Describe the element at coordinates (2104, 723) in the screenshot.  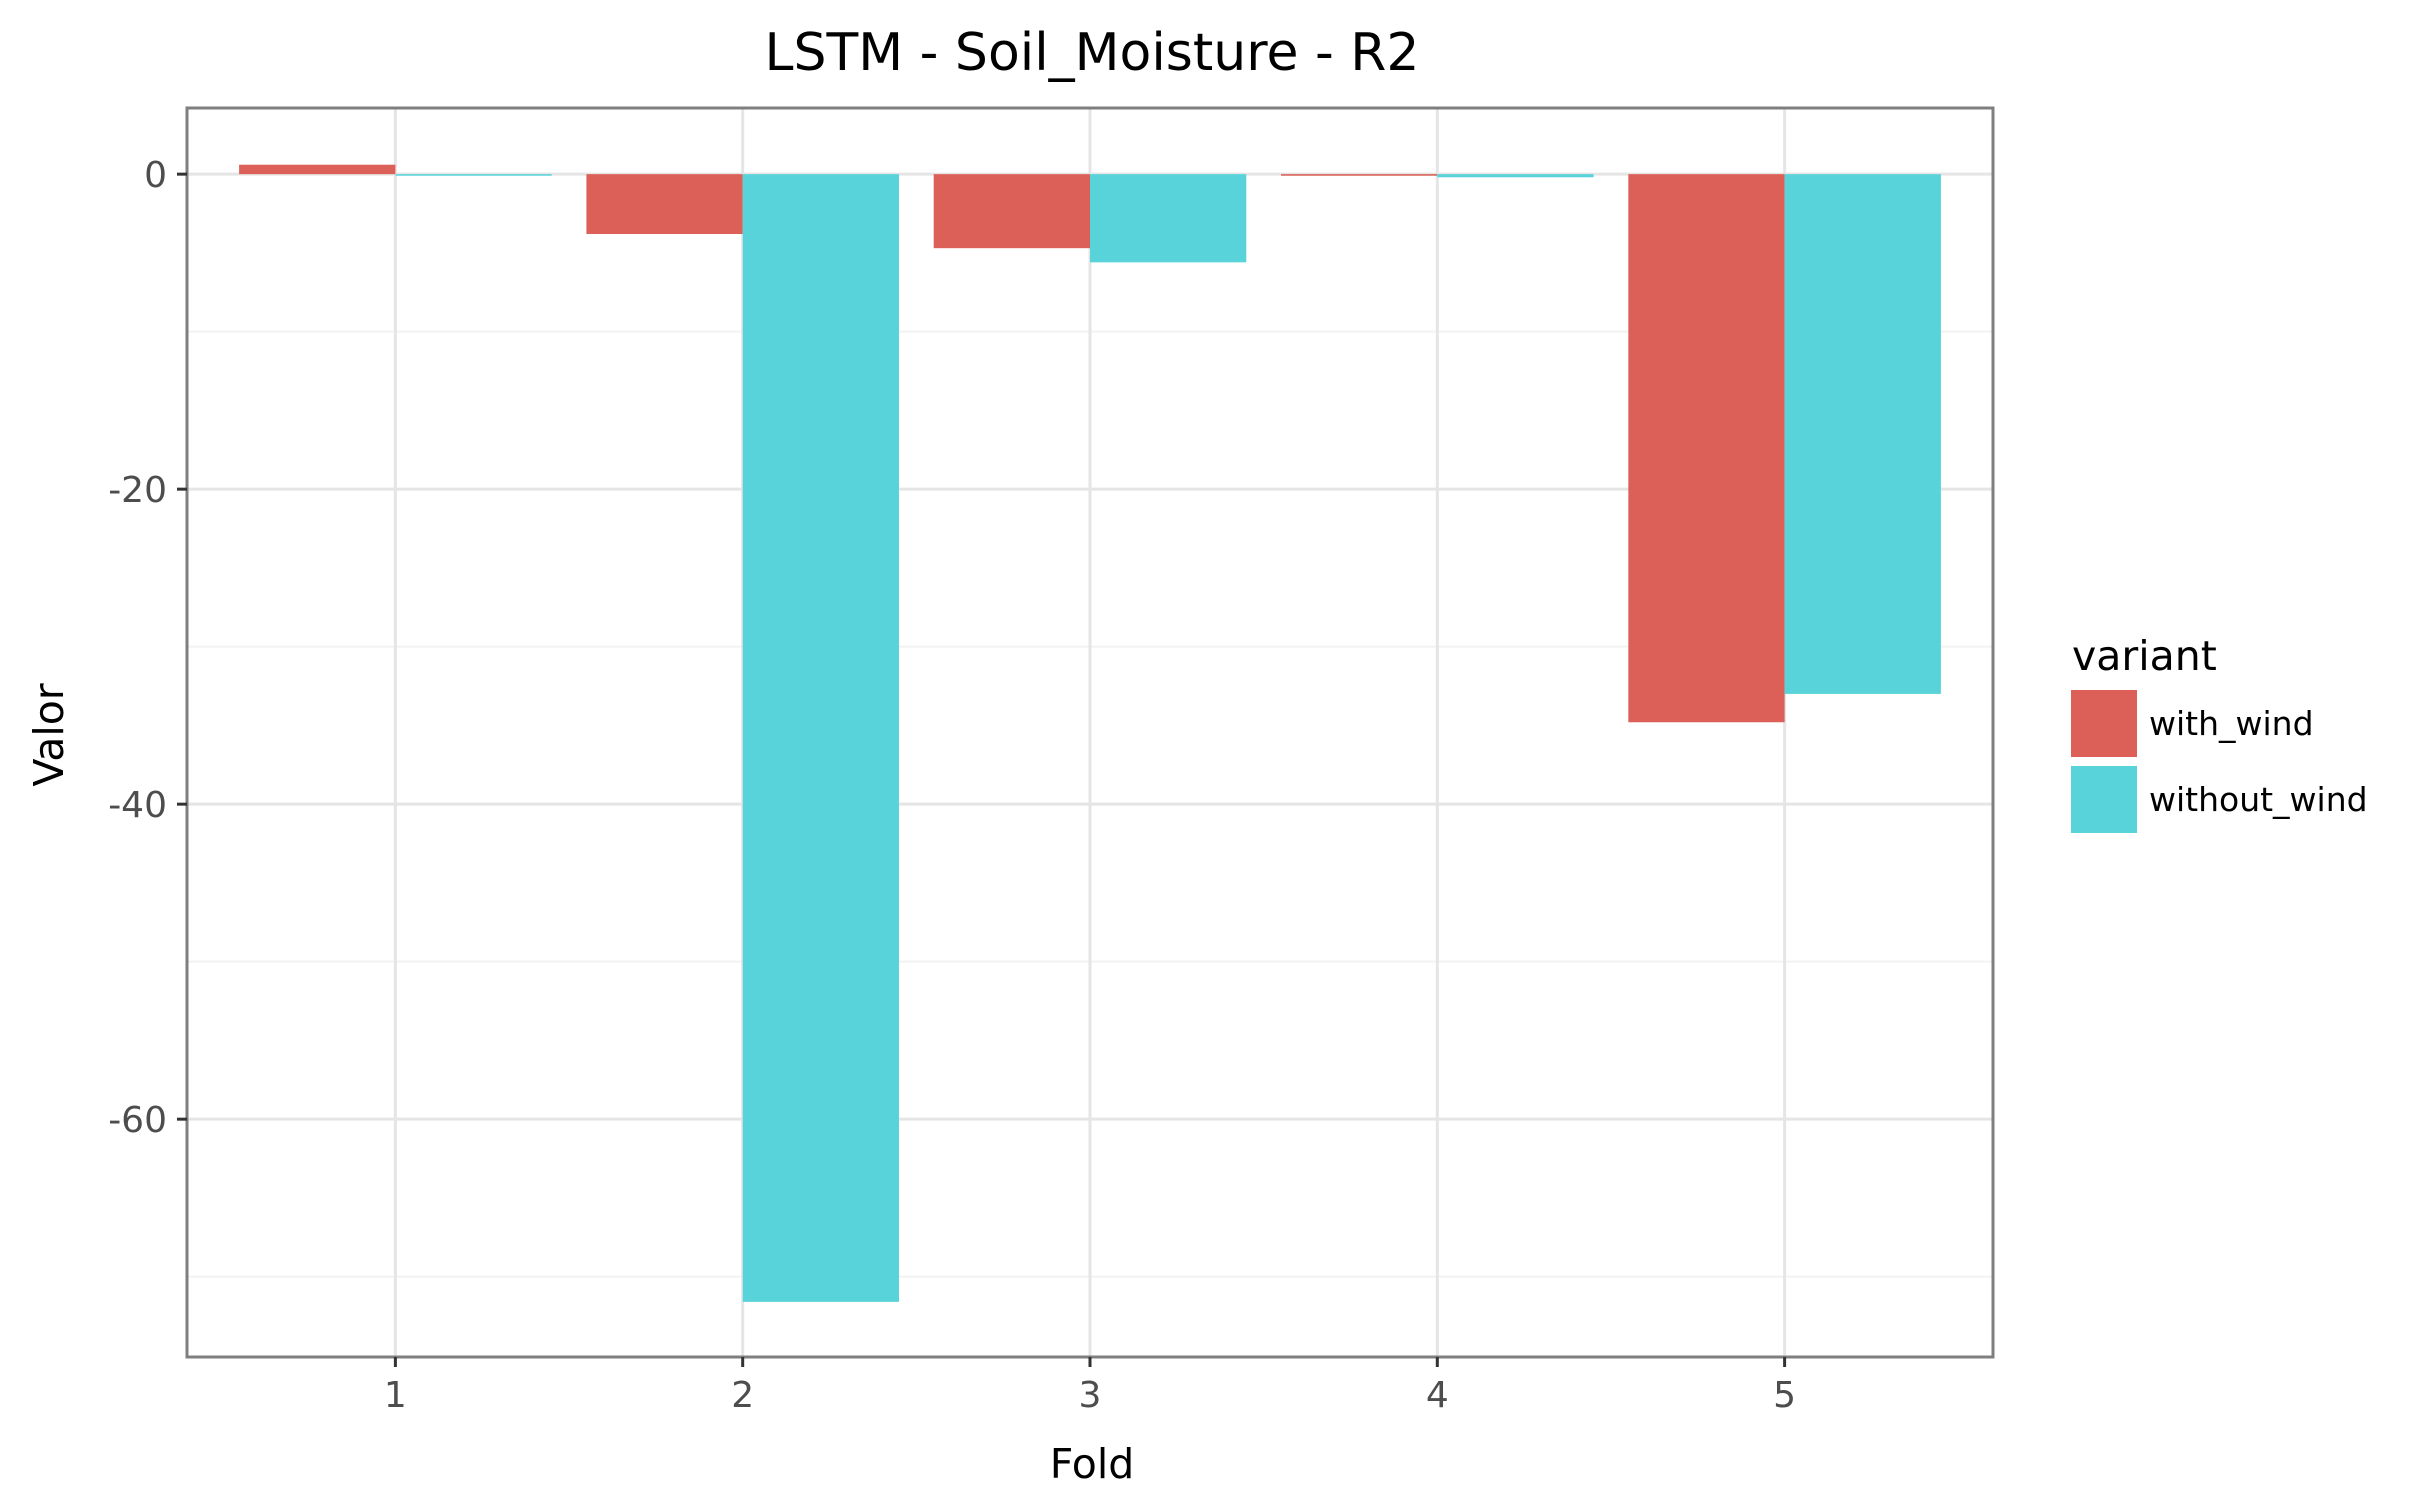
I see `legend-key-with_wind` at that location.